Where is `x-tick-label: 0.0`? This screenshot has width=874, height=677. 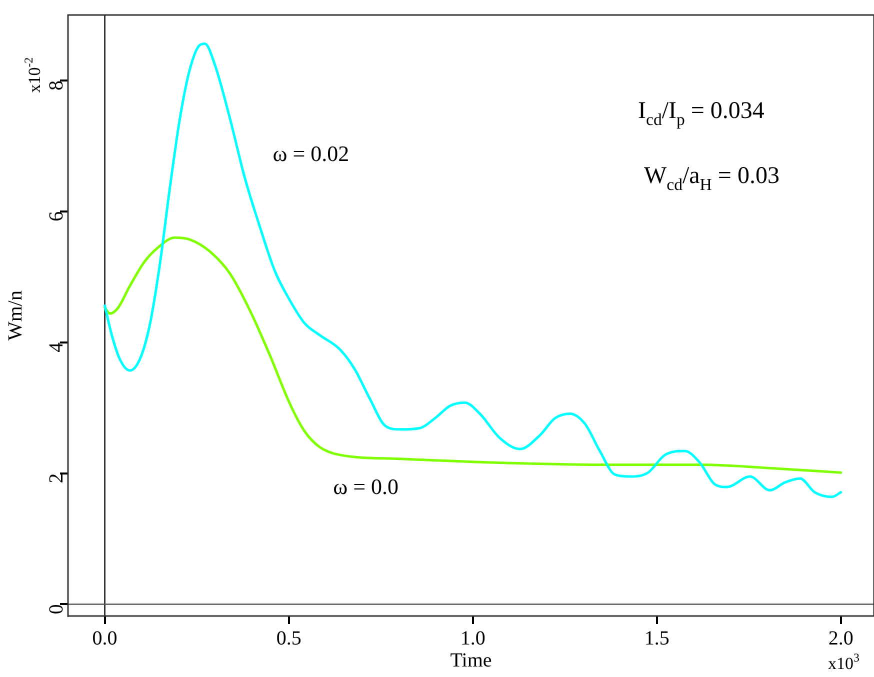 x-tick-label: 0.0 is located at coordinates (105, 638).